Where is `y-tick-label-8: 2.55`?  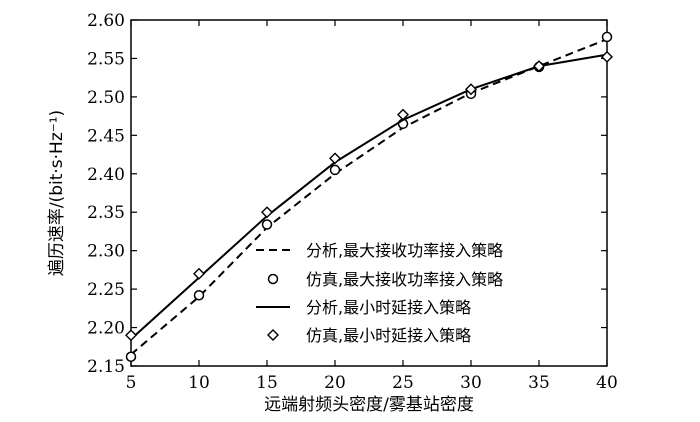 y-tick-label-8: 2.55 is located at coordinates (106, 59).